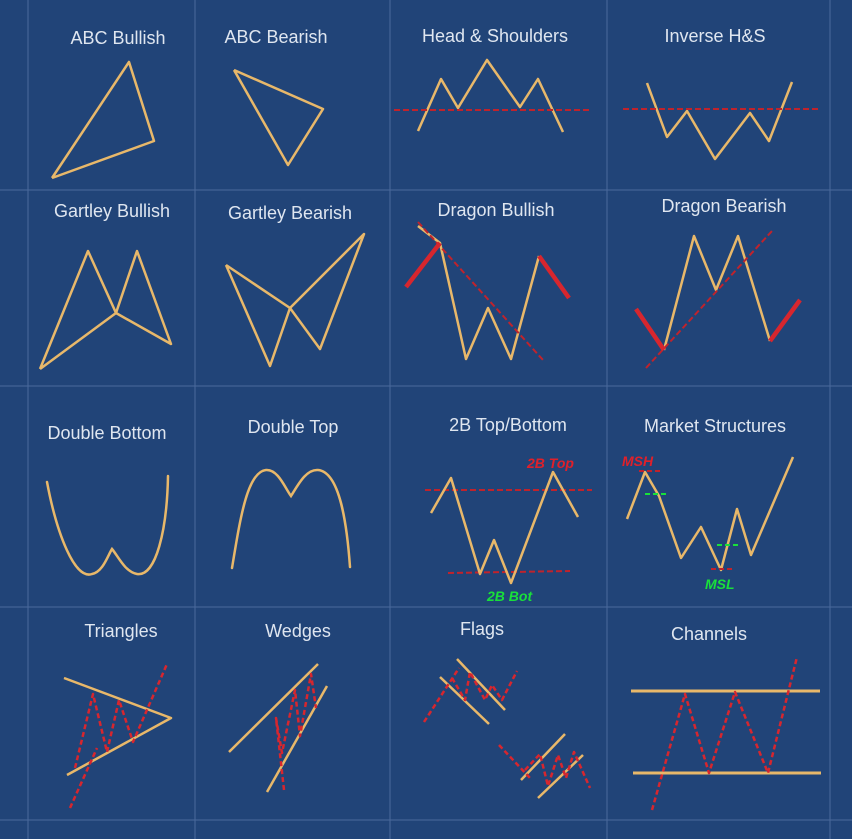  What do you see at coordinates (715, 426) in the screenshot?
I see `title-market-structures: Market Structures` at bounding box center [715, 426].